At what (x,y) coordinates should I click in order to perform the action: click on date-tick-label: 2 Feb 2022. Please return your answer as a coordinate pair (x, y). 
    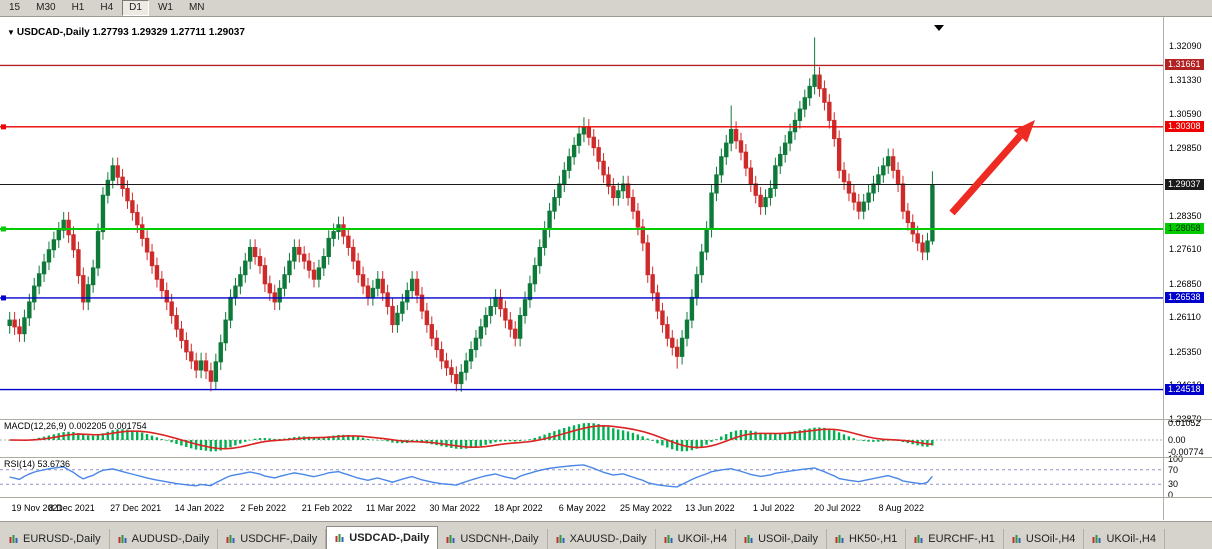
    Looking at the image, I should click on (263, 508).